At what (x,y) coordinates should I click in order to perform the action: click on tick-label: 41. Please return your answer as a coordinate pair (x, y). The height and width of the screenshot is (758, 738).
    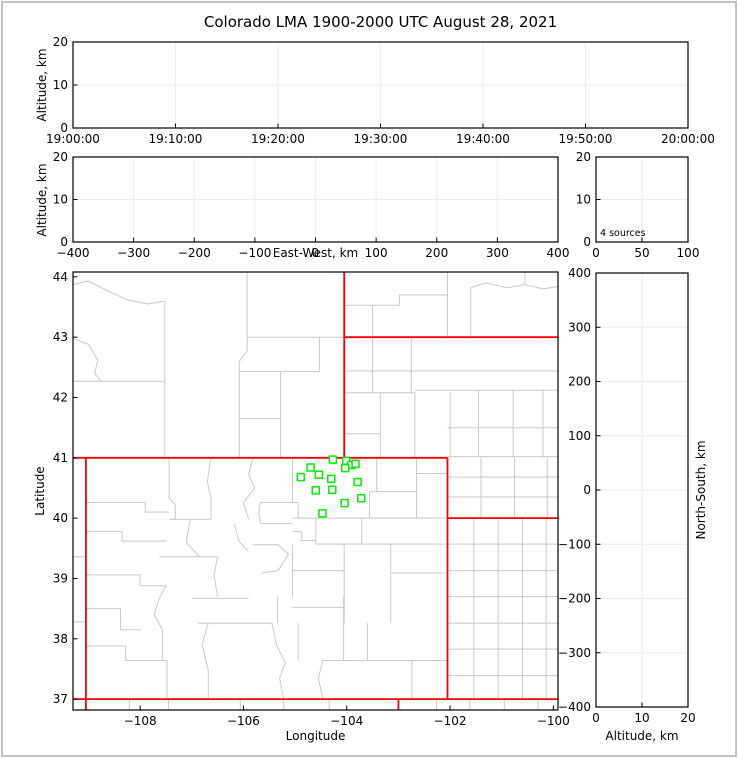
    Looking at the image, I should click on (60, 458).